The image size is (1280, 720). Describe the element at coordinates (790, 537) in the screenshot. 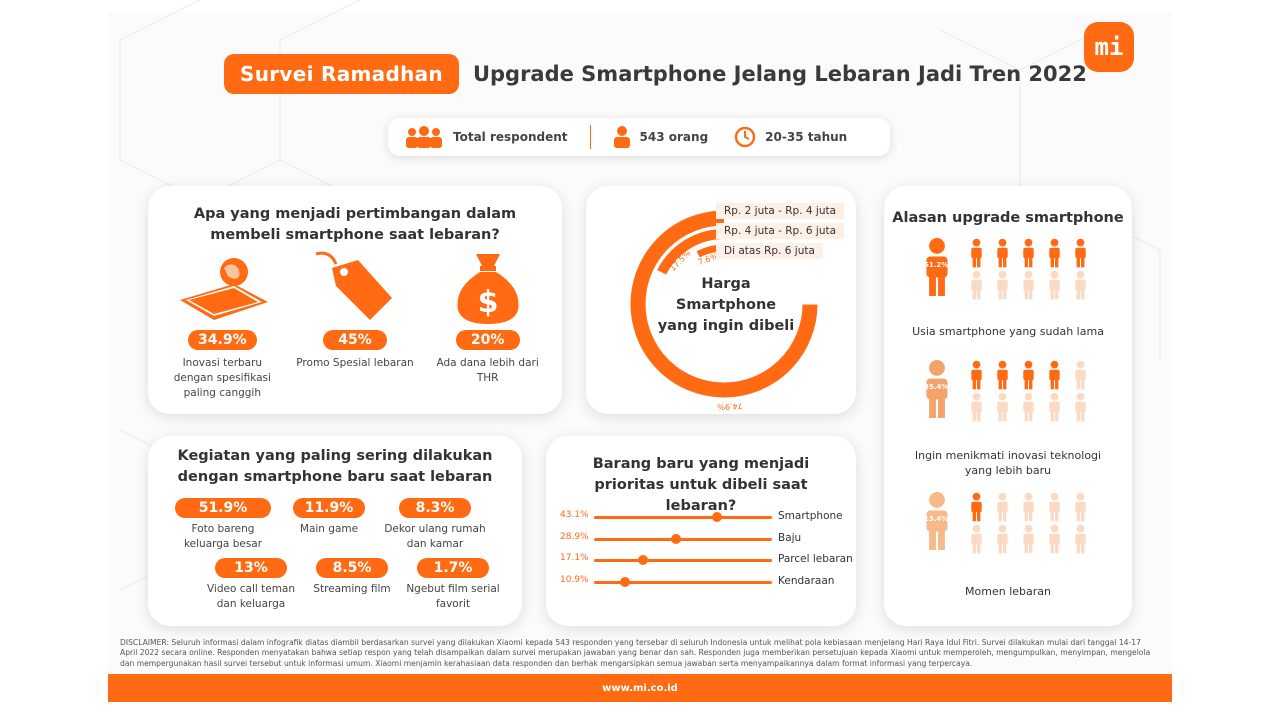

I see `priority-label: Baju` at that location.